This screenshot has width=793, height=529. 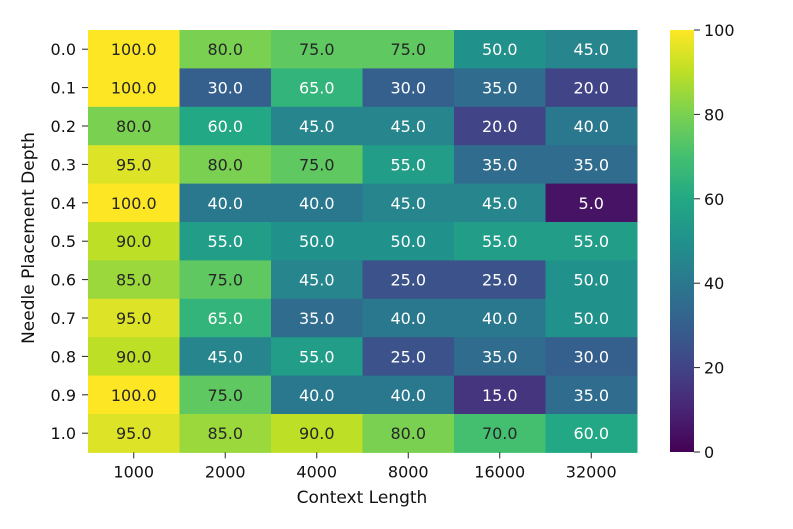 I want to click on cell-value-label: 80.0, so click(x=408, y=433).